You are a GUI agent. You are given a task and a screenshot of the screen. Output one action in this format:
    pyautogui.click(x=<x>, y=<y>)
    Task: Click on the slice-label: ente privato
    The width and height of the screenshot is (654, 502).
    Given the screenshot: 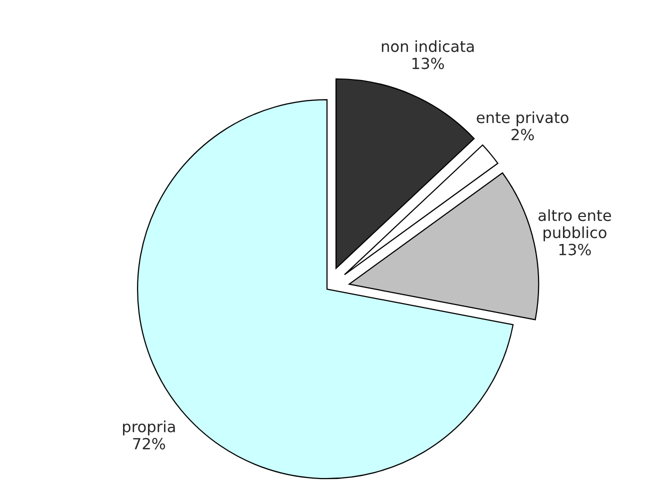 What is the action you would take?
    pyautogui.click(x=522, y=118)
    